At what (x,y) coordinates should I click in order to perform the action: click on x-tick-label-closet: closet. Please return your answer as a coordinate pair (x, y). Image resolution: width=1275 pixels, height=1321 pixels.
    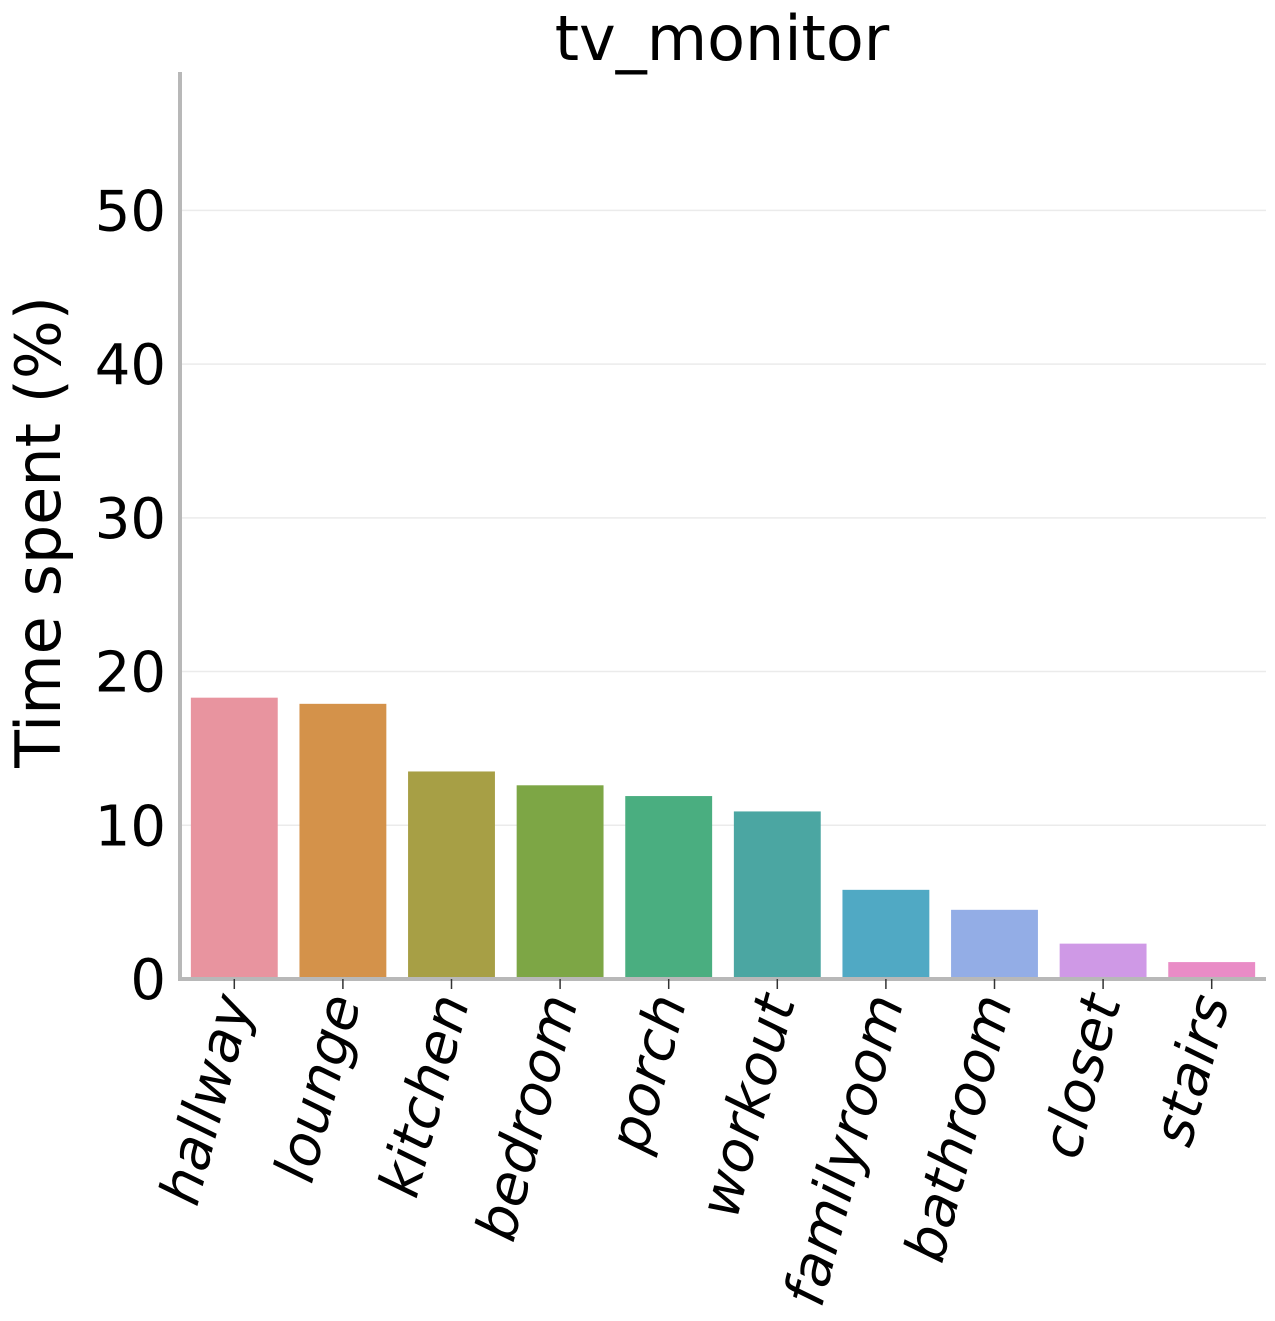
    Looking at the image, I should click on (1082, 1075).